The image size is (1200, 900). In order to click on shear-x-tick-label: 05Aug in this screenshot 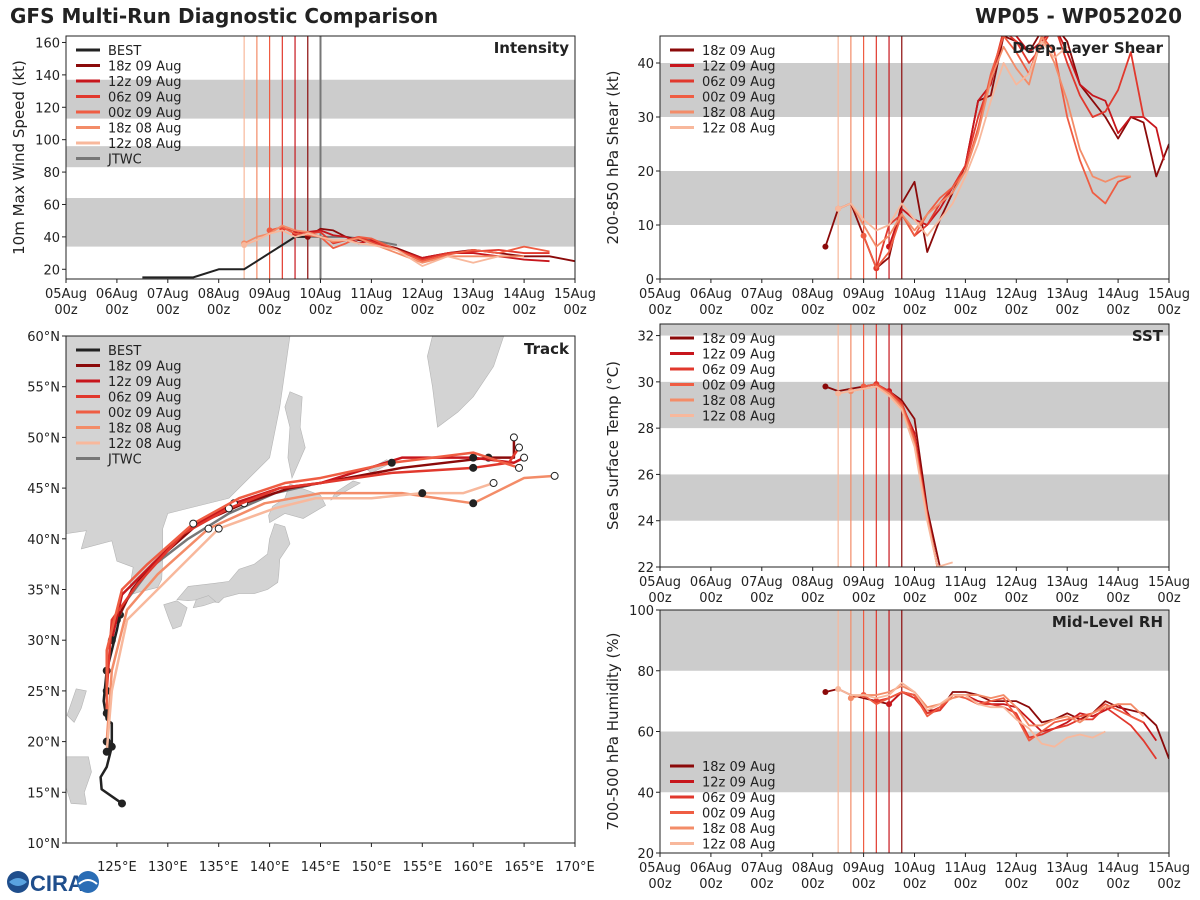, I will do `click(660, 294)`.